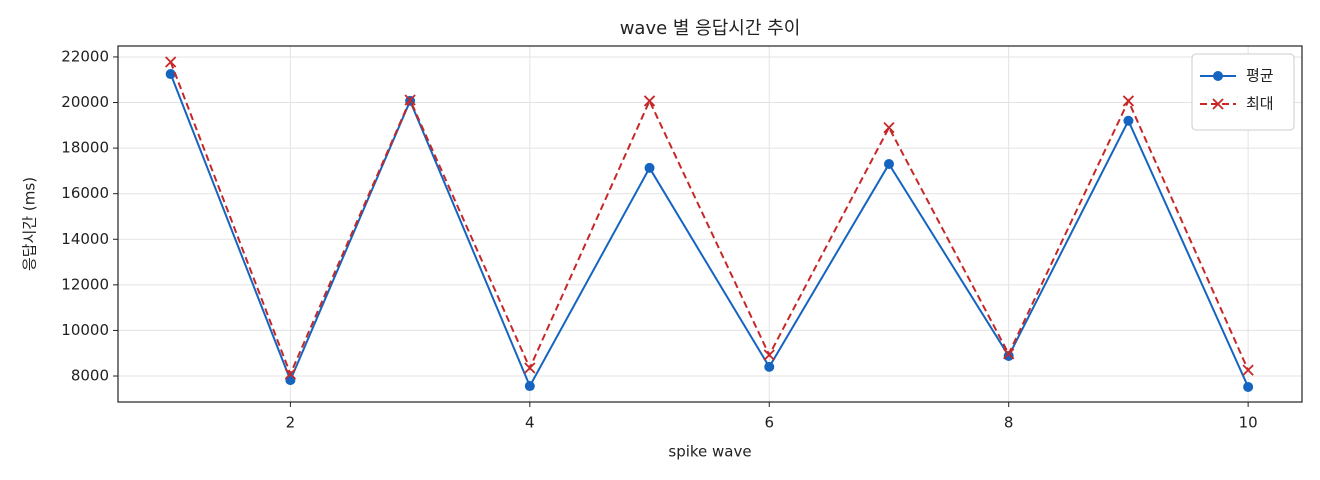 The width and height of the screenshot is (1320, 480). What do you see at coordinates (709, 452) in the screenshot?
I see `x-axis-label: spike wave` at bounding box center [709, 452].